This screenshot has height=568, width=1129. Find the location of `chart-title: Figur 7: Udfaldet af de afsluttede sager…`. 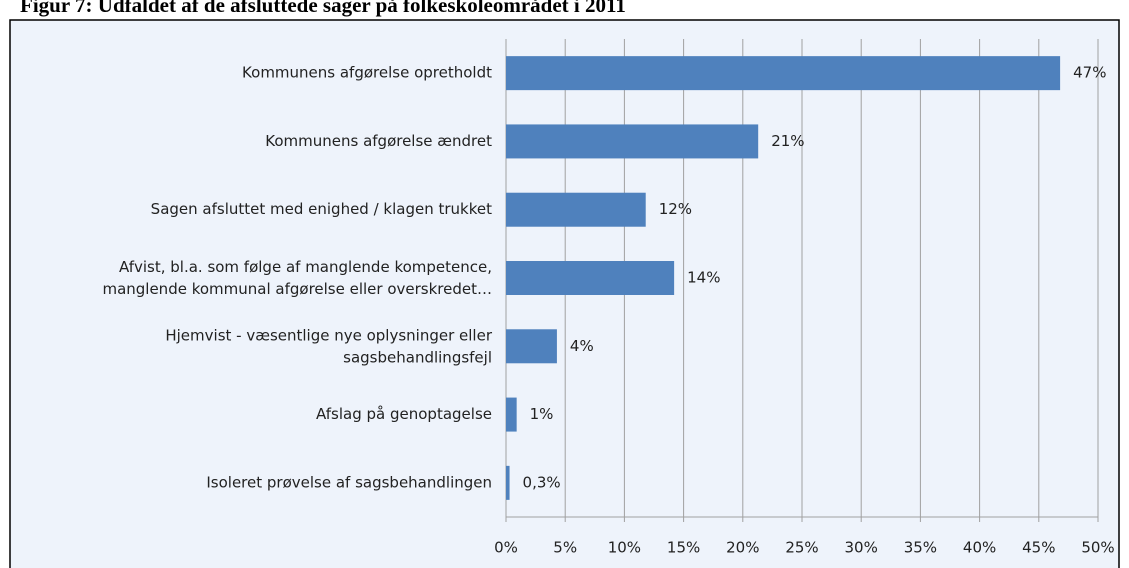

chart-title: Figur 7: Udfaldet af de afsluttede sager… is located at coordinates (323, 8).